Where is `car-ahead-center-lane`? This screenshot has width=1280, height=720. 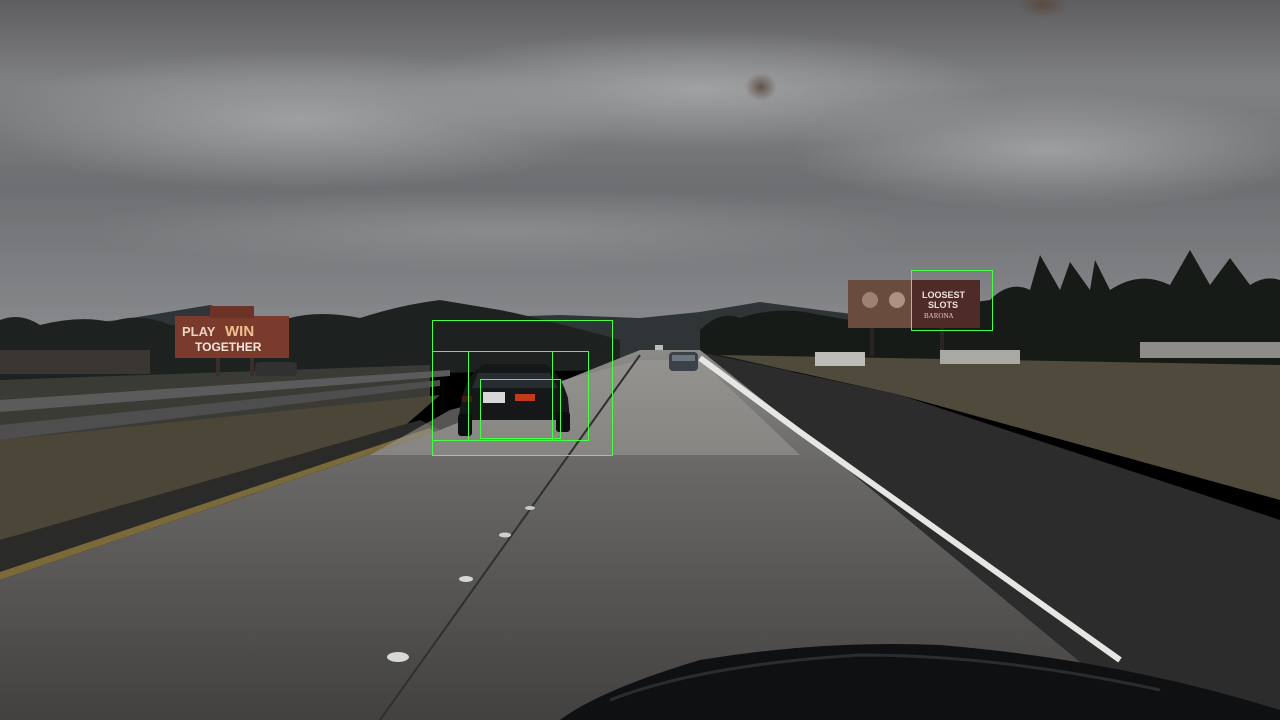 car-ahead-center-lane is located at coordinates (683, 361).